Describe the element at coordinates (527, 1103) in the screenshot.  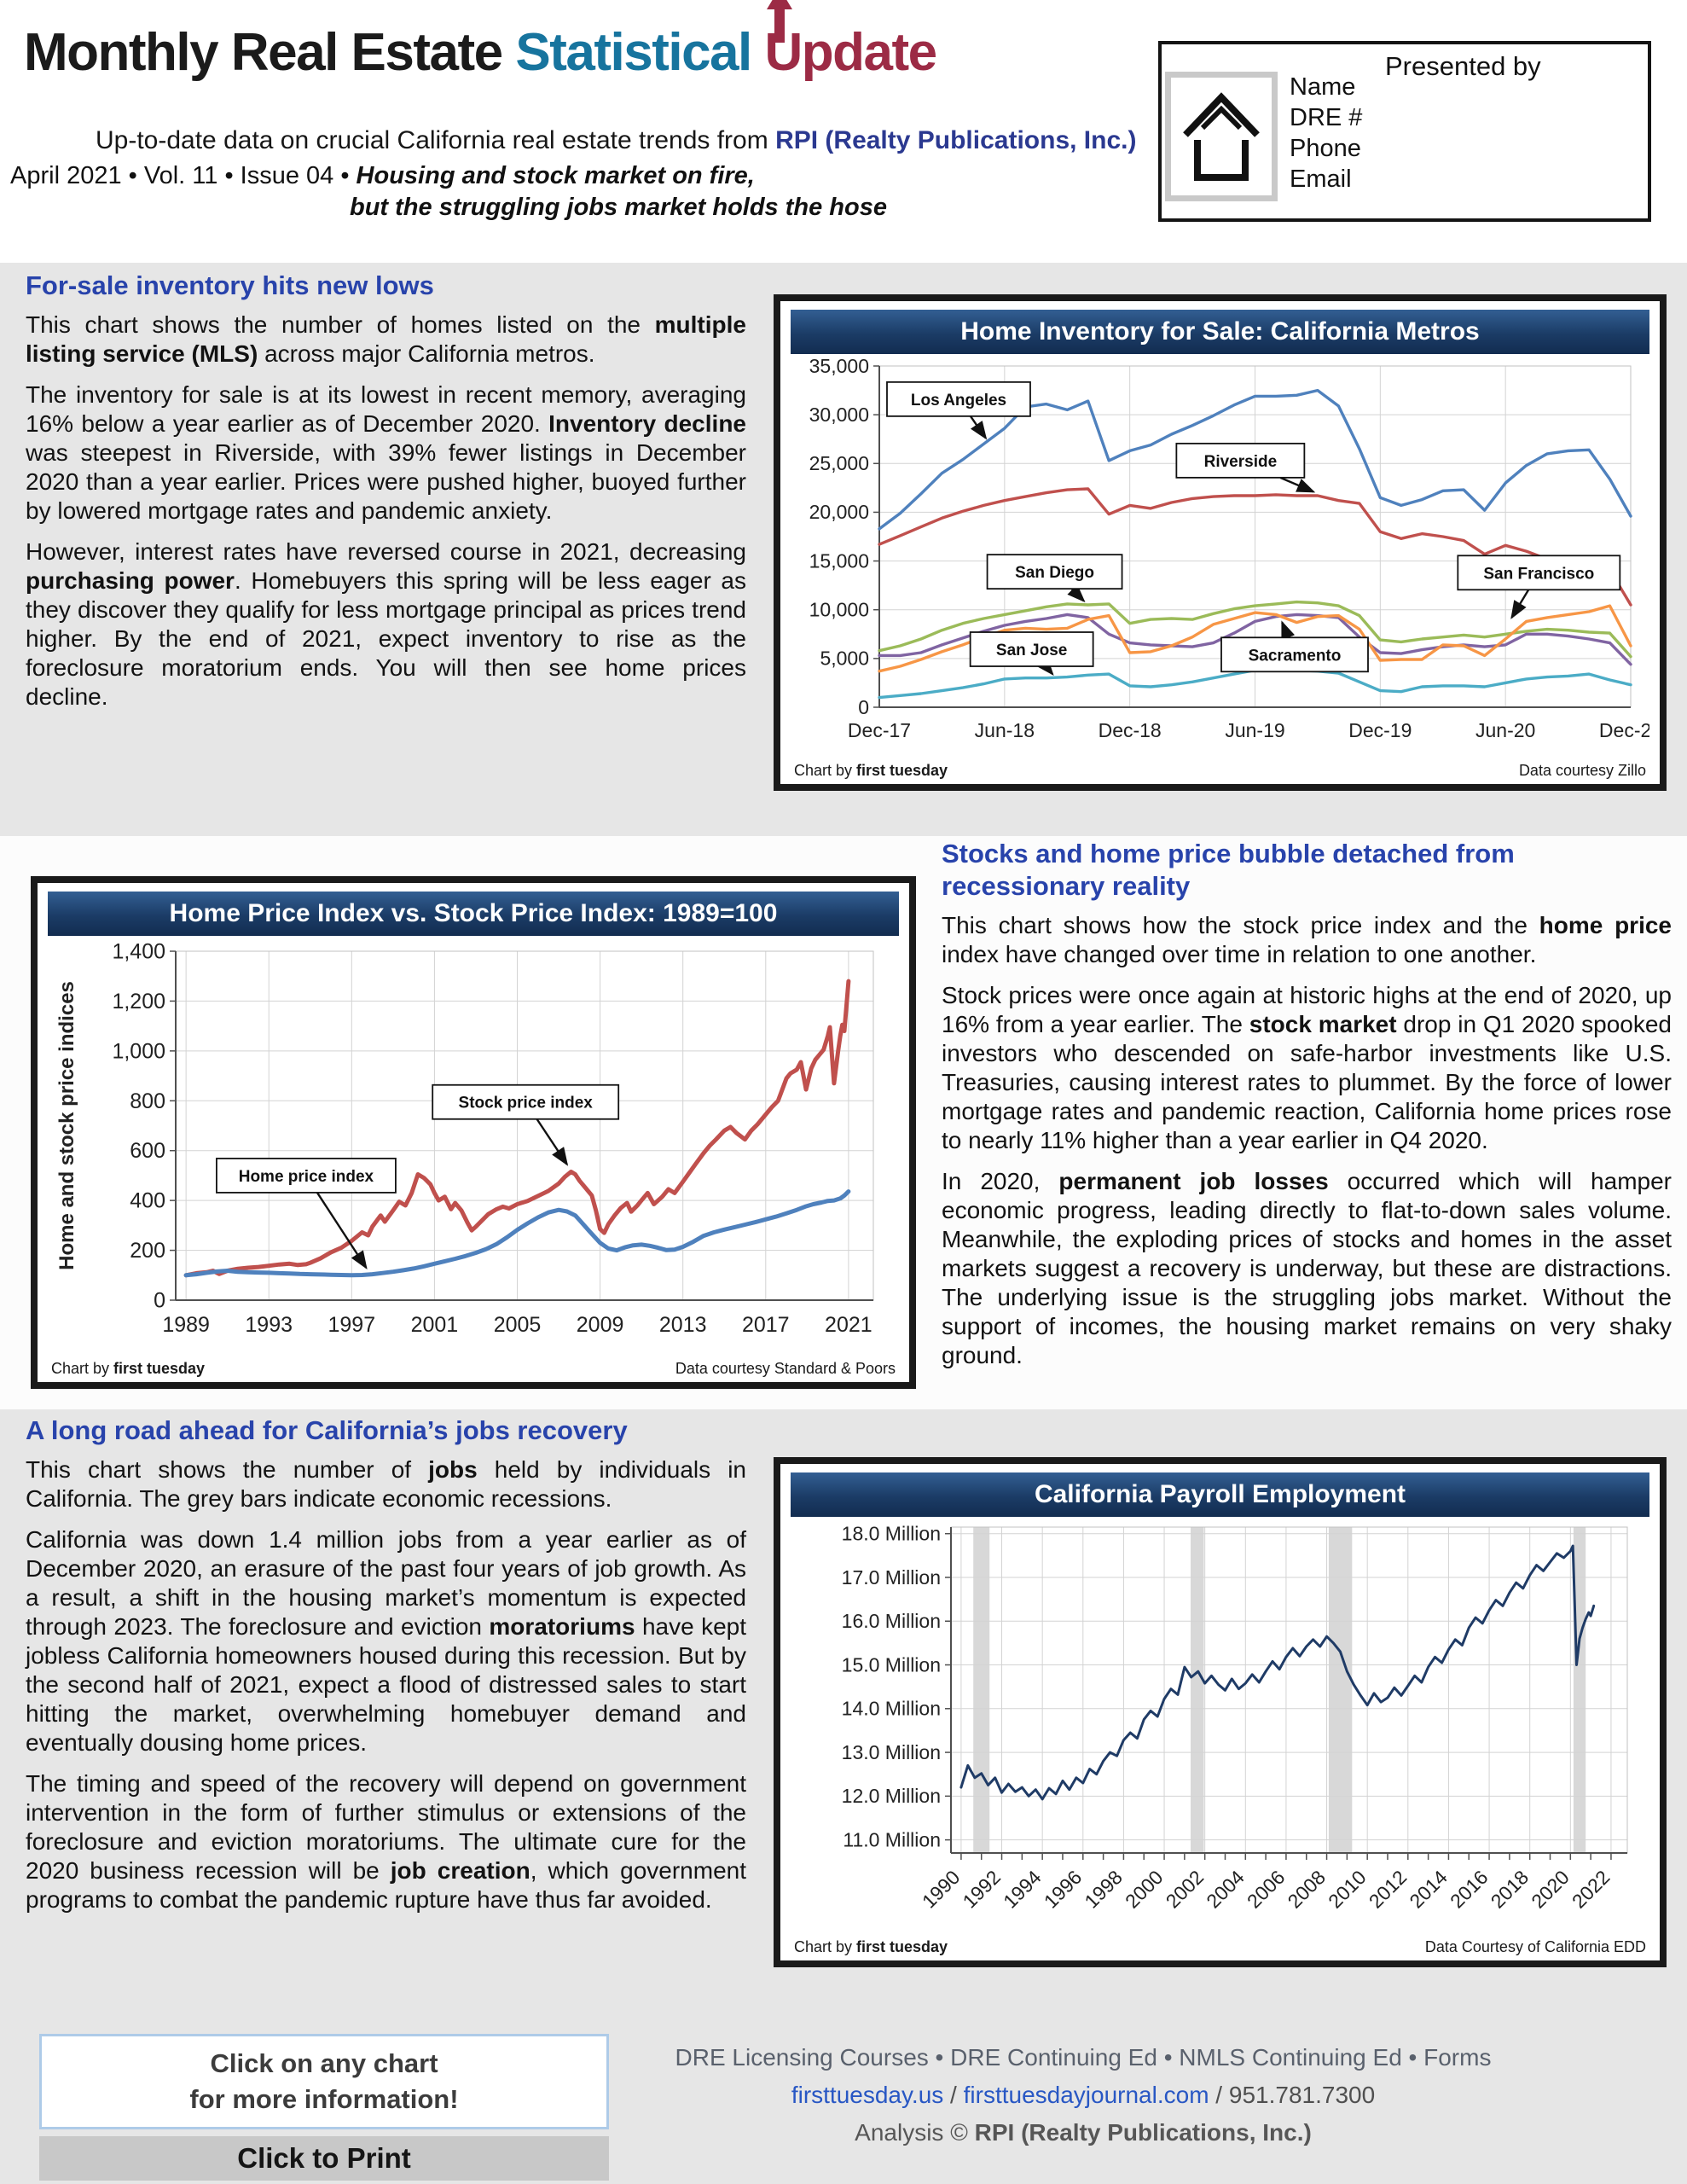
I see `svg-text: Stock price index` at that location.